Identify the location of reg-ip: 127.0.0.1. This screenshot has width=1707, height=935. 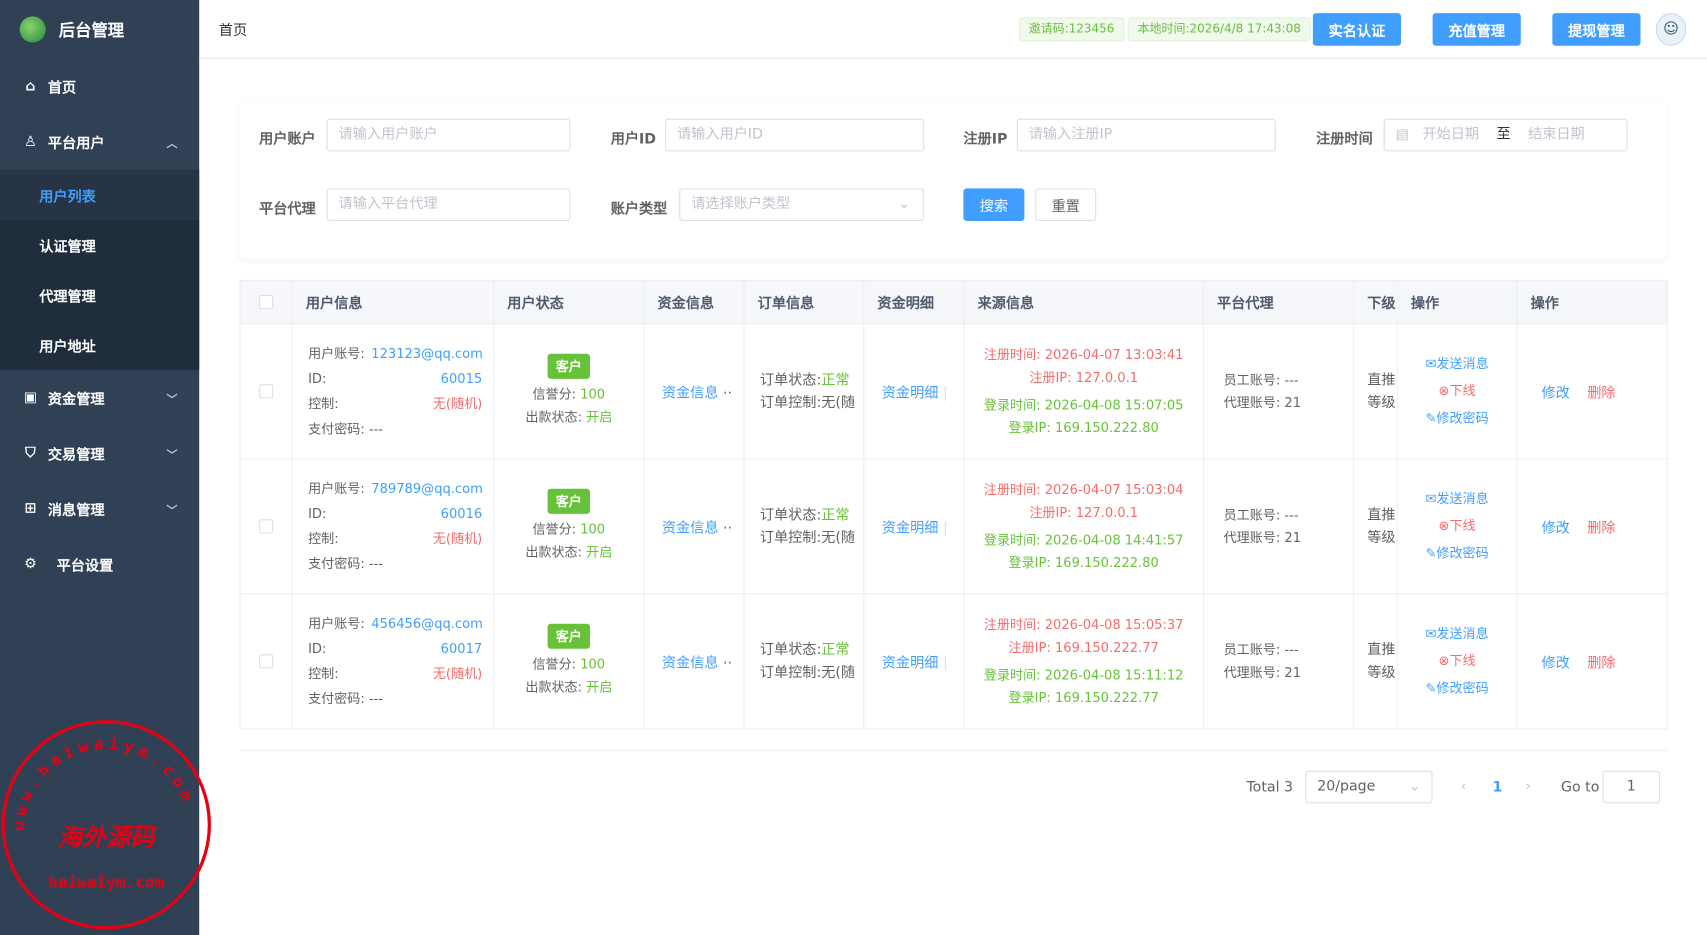
(1107, 512).